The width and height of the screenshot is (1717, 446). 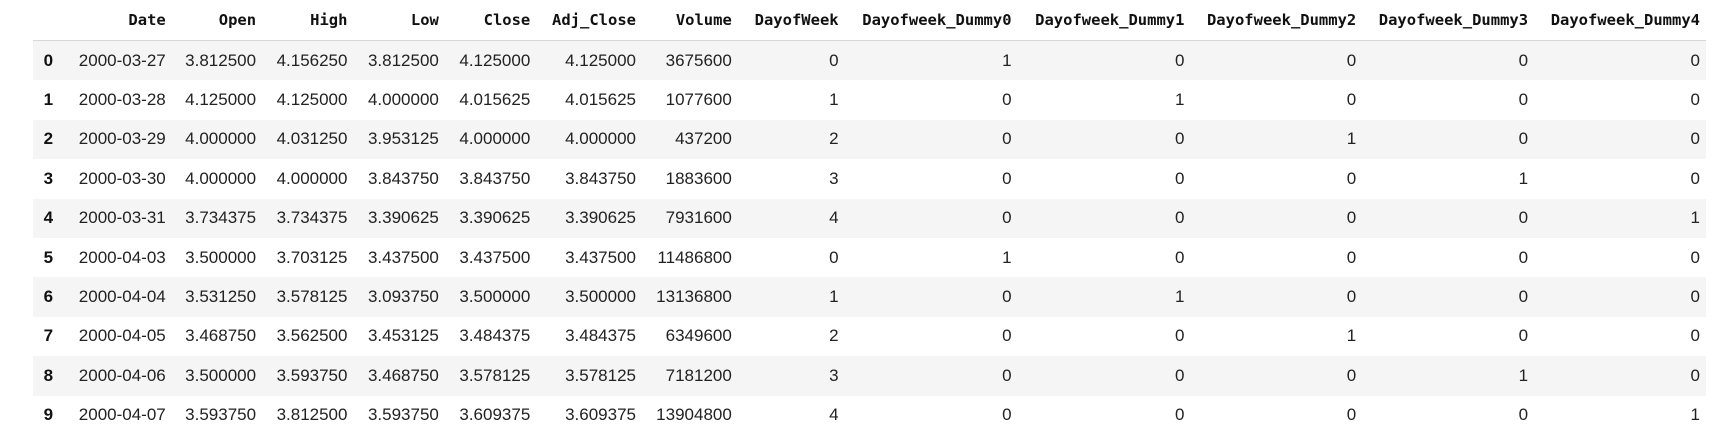 What do you see at coordinates (834, 139) in the screenshot?
I see `table-cell: 2` at bounding box center [834, 139].